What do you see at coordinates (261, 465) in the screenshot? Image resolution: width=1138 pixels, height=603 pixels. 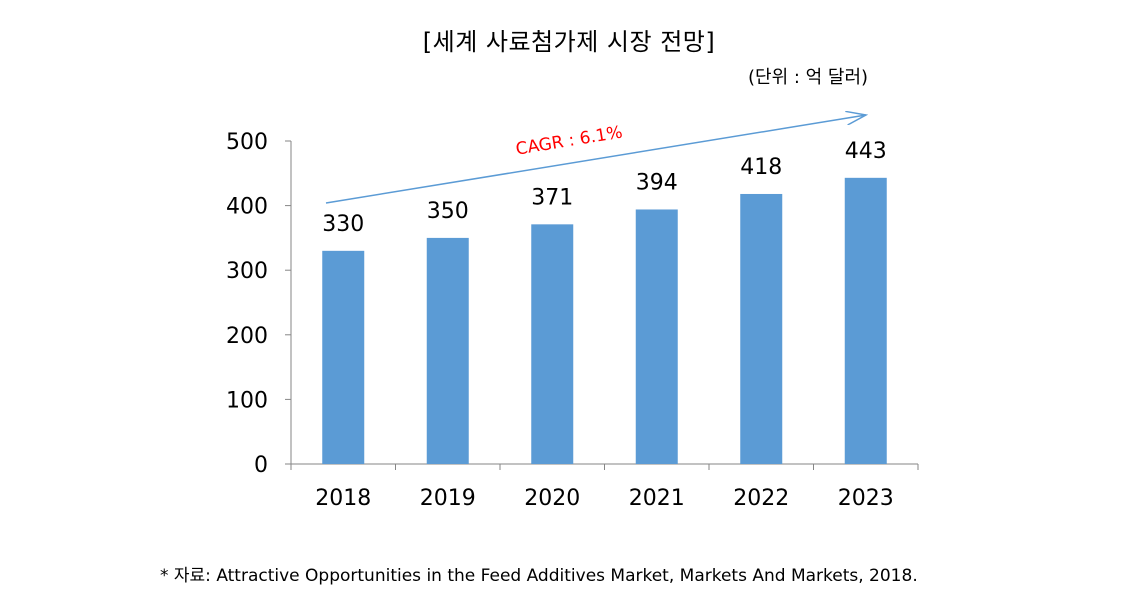 I see `y-tick-label: 0` at bounding box center [261, 465].